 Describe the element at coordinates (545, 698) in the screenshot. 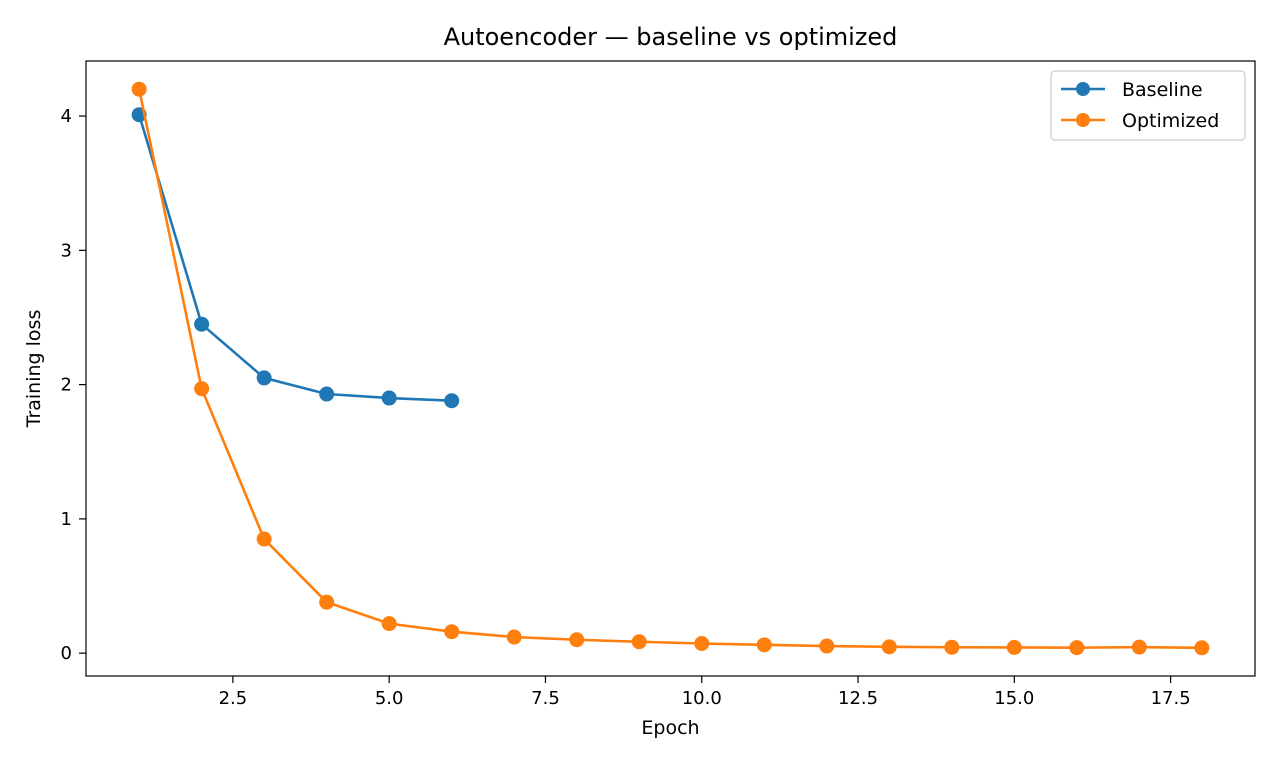

I see `x-tick-label: 7.5` at that location.